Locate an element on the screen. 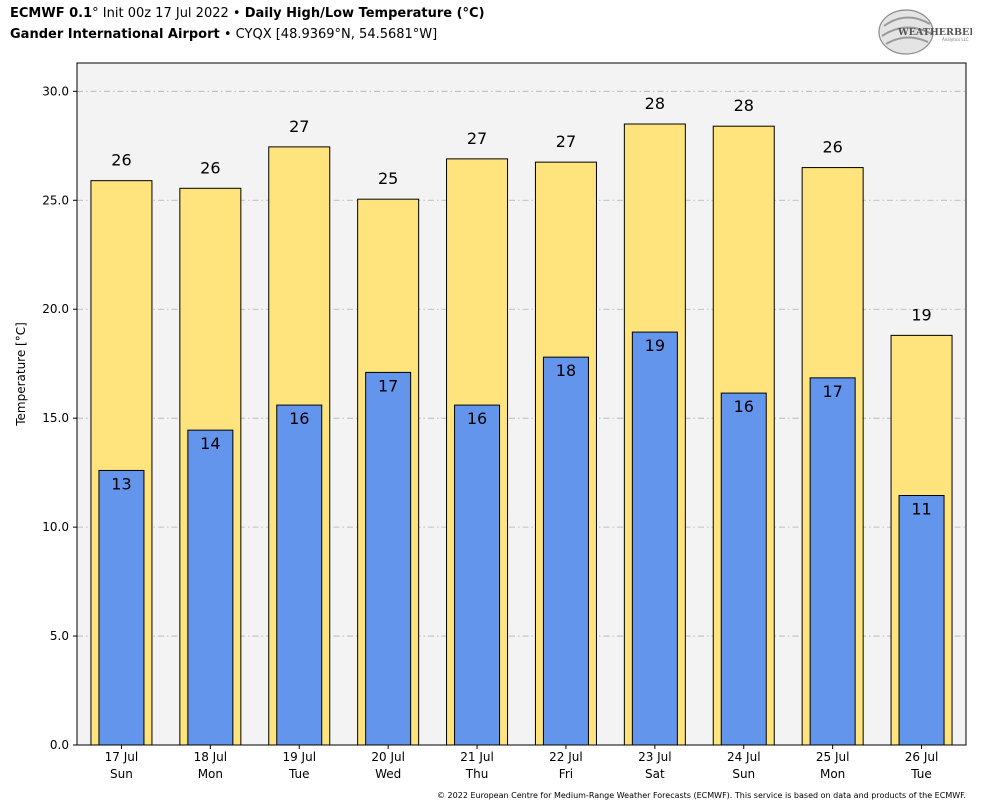 This screenshot has width=984, height=808. x-tick-day: Sat is located at coordinates (655, 774).